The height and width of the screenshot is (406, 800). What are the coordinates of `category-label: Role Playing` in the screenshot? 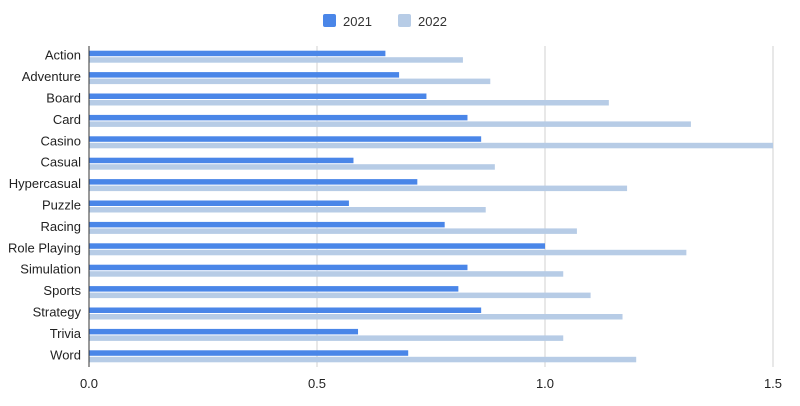 It's located at (44, 247).